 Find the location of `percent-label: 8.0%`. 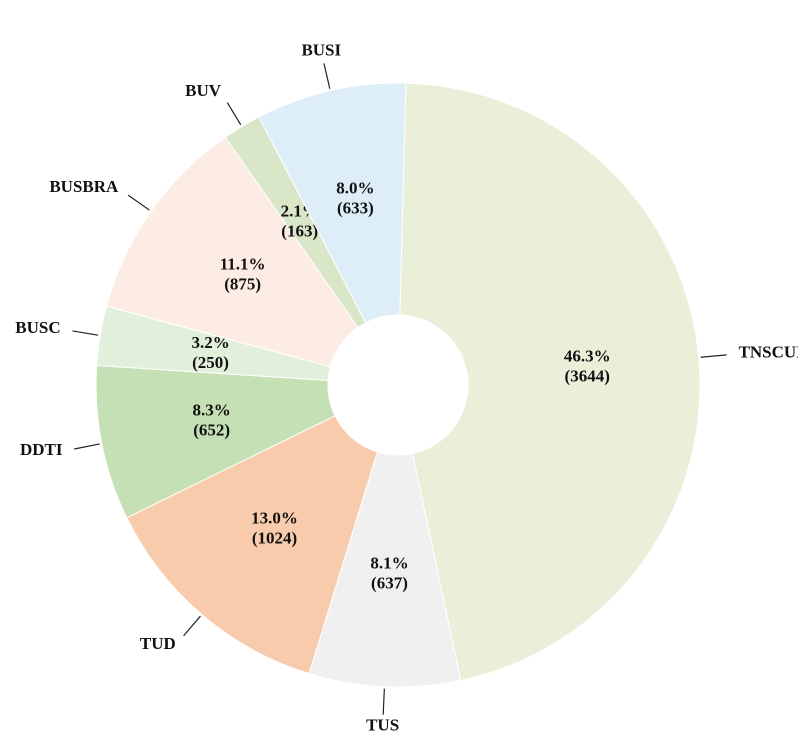

percent-label: 8.0% is located at coordinates (355, 188).